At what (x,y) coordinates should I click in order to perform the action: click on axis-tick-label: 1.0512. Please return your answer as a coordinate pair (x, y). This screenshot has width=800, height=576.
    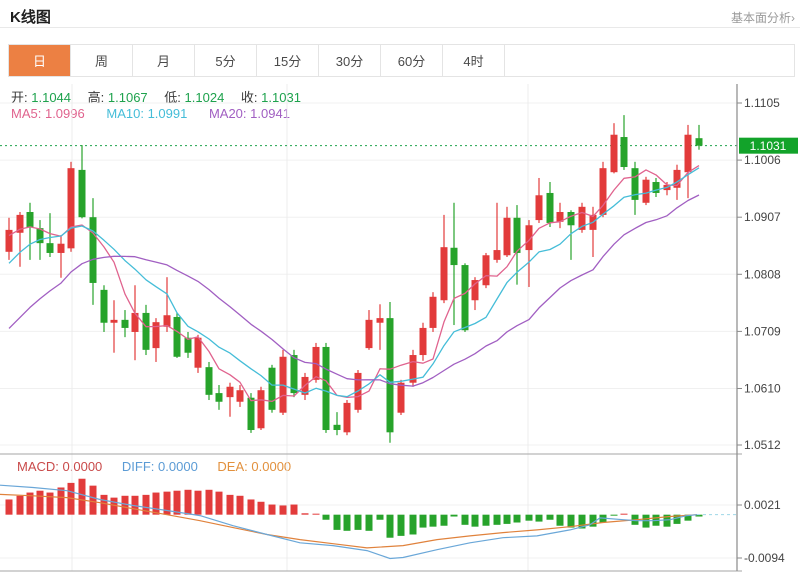
    Looking at the image, I should click on (762, 445).